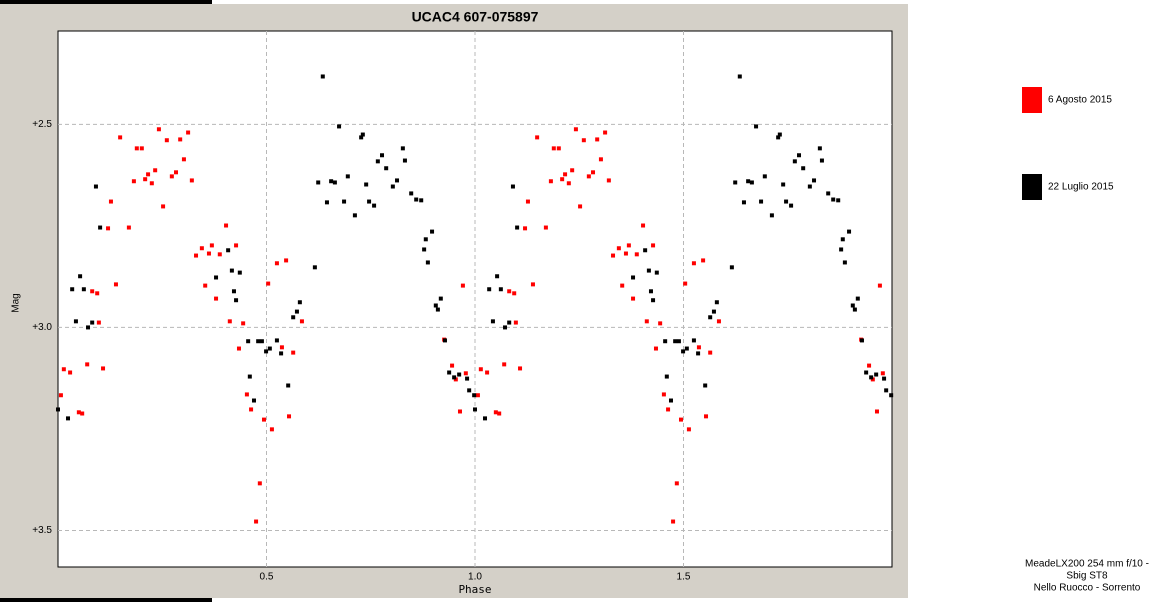  What do you see at coordinates (42, 530) in the screenshot?
I see `y-tick-label: +3.5` at bounding box center [42, 530].